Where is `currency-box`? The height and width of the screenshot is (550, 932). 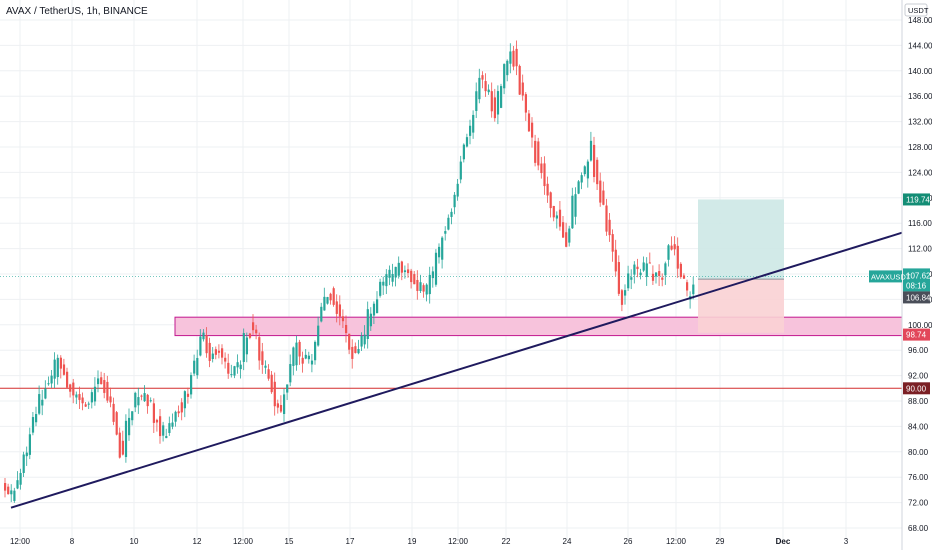 currency-box is located at coordinates (916, 10).